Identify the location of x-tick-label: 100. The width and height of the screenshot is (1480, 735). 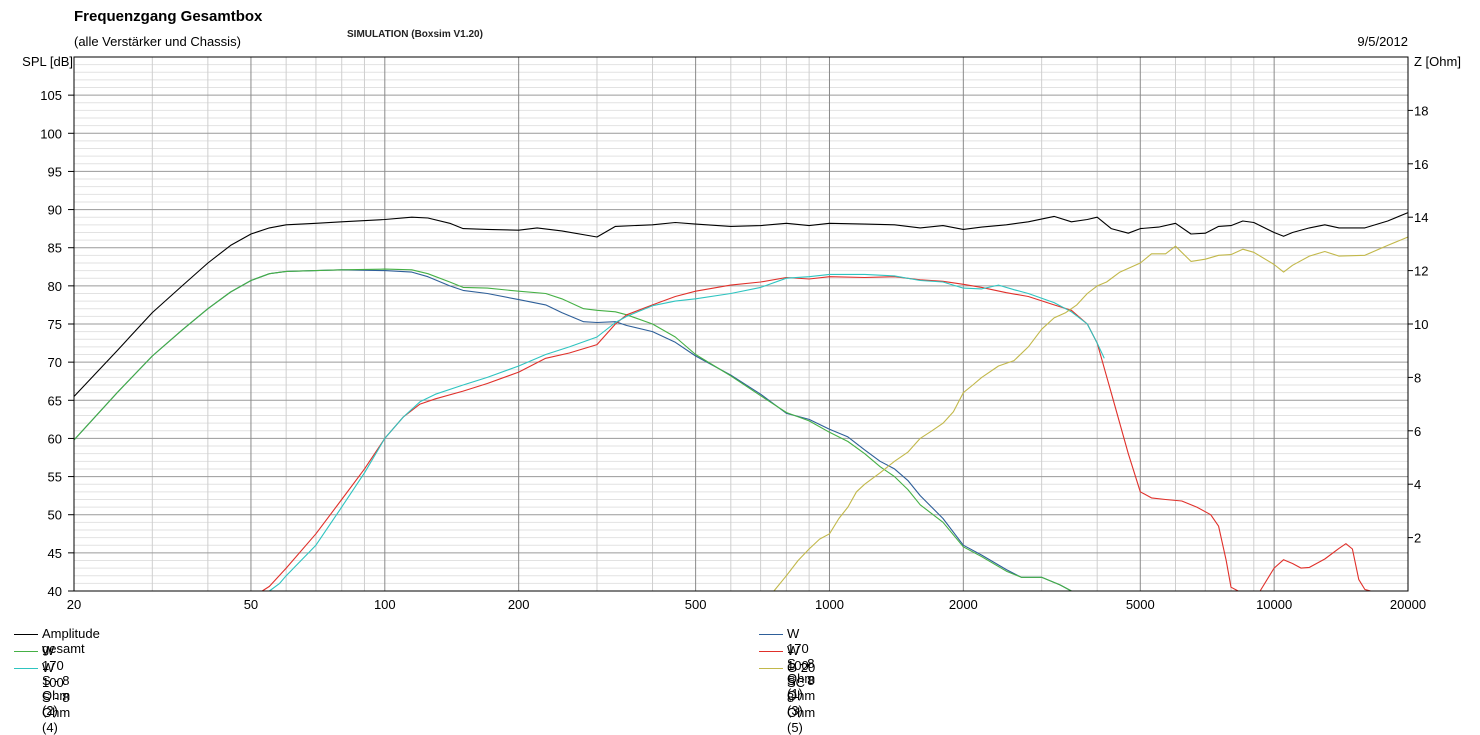
(385, 604).